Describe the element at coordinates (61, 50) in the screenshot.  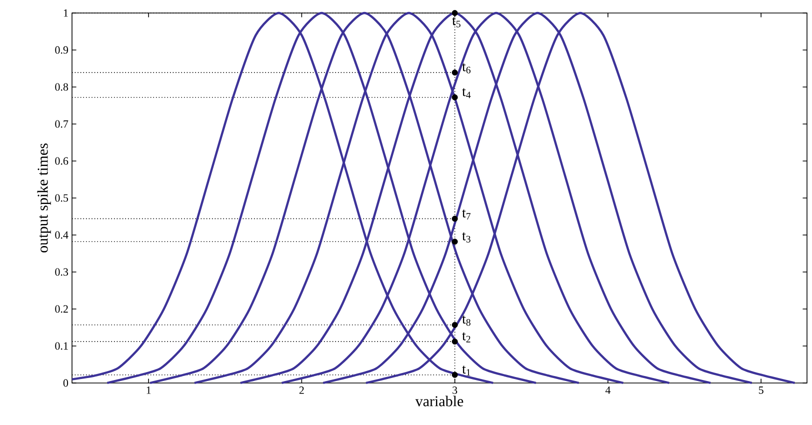
I see `y-tick-label: 0.9` at that location.